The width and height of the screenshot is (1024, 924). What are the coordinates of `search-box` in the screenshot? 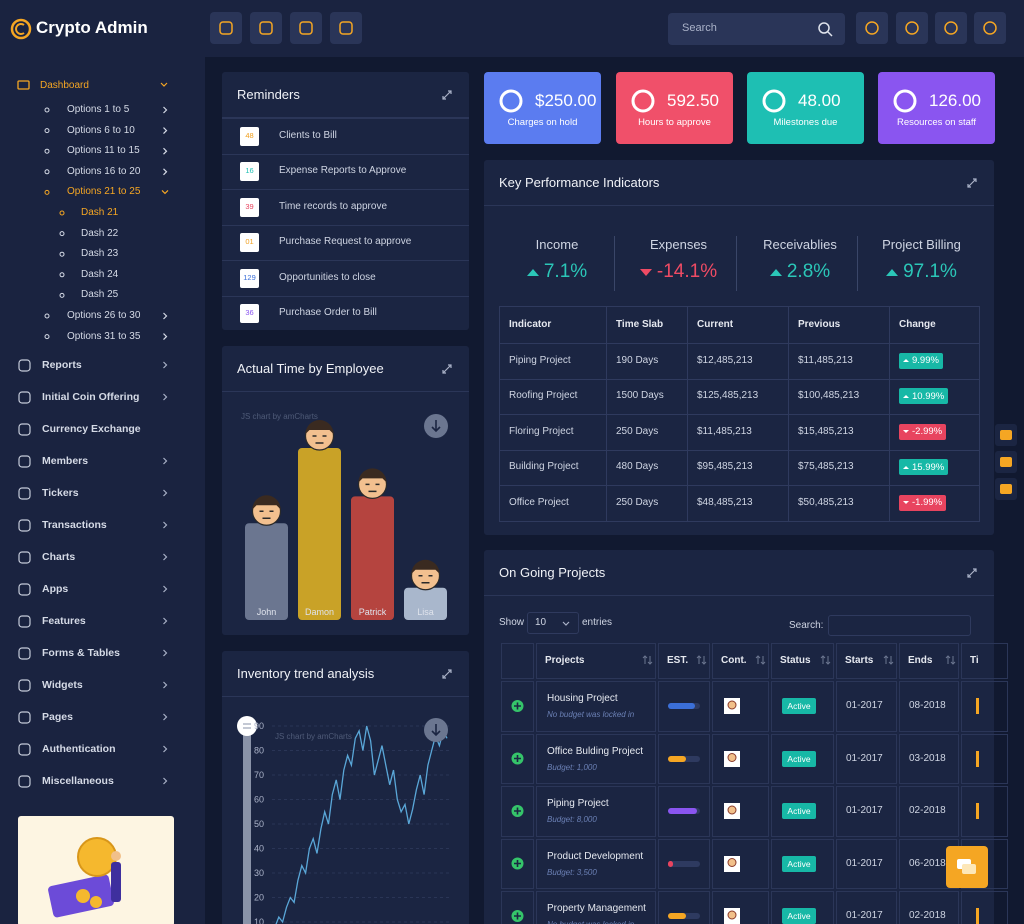 It's located at (756, 29).